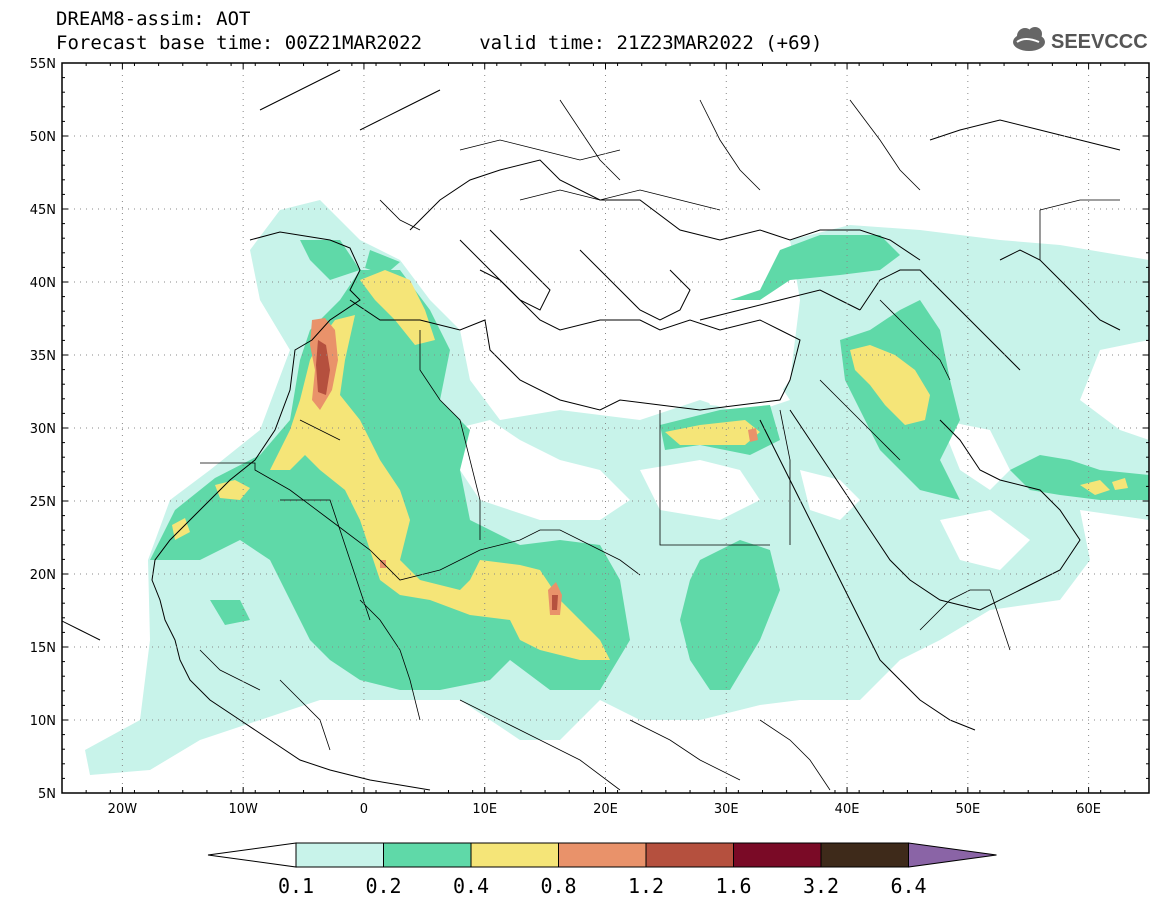  Describe the element at coordinates (558, 886) in the screenshot. I see `colorbar-label: 0.8` at that location.